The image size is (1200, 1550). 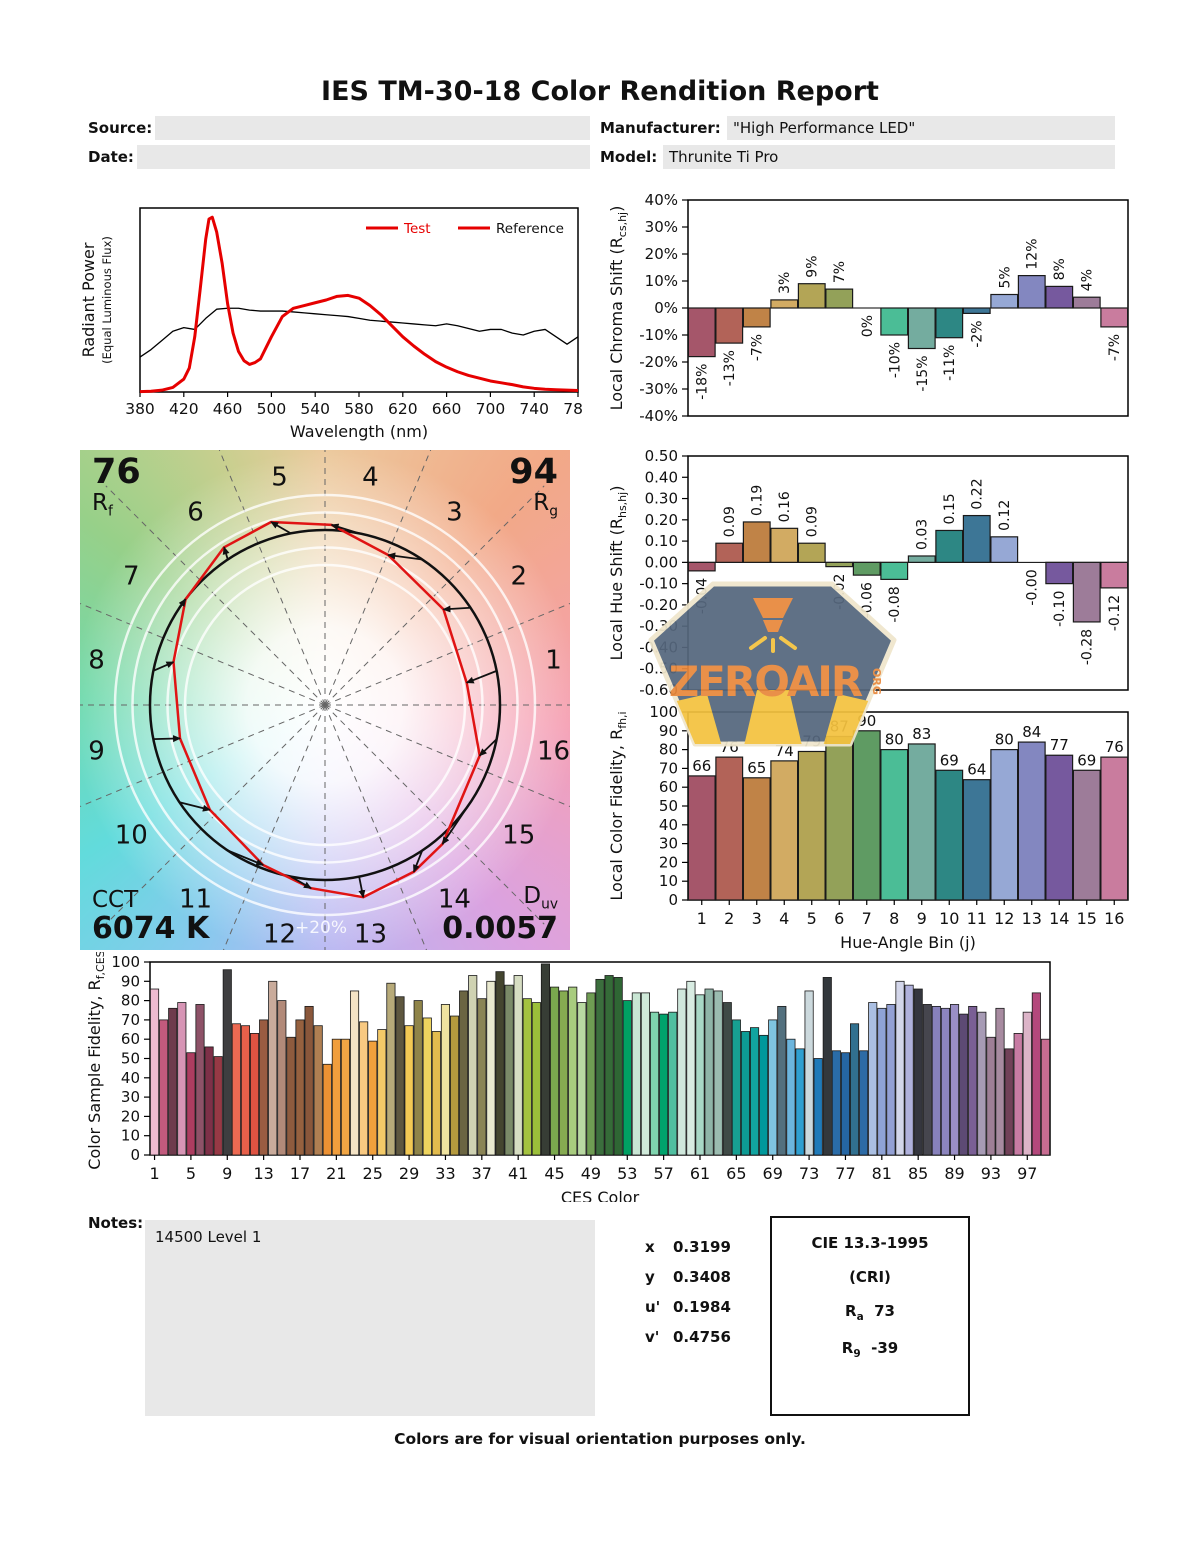 What do you see at coordinates (116, 472) in the screenshot?
I see `rf-value: 76` at bounding box center [116, 472].